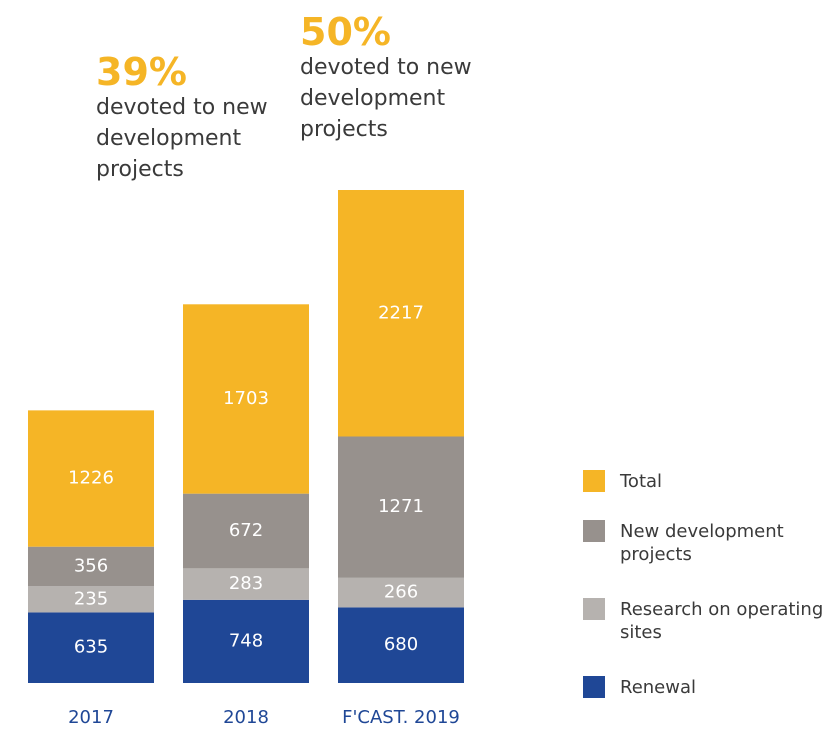 The image size is (840, 732). What do you see at coordinates (722, 621) in the screenshot?
I see `legend-label: Research on operating sites` at bounding box center [722, 621].